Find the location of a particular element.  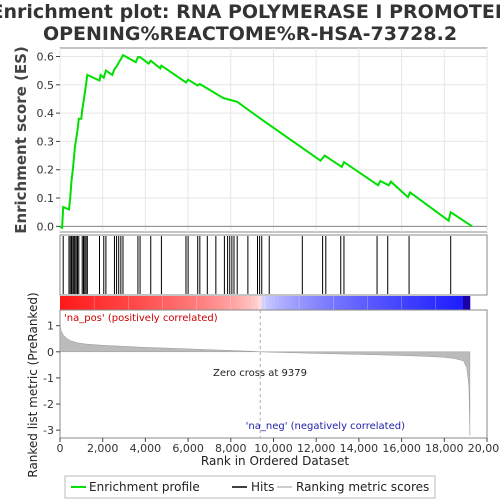

x-tick-label: 10,000 is located at coordinates (273, 448).